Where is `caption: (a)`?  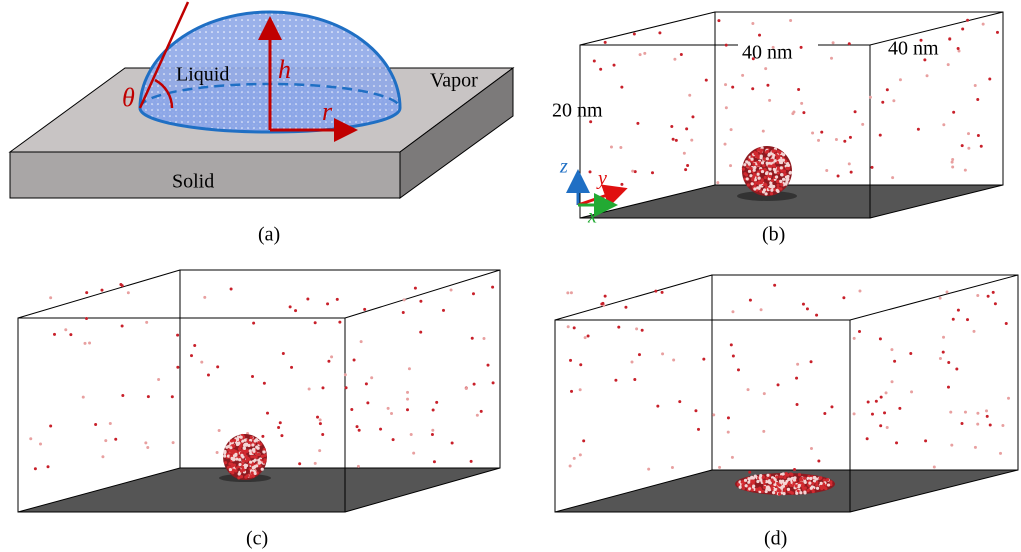 caption: (a) is located at coordinates (269, 235).